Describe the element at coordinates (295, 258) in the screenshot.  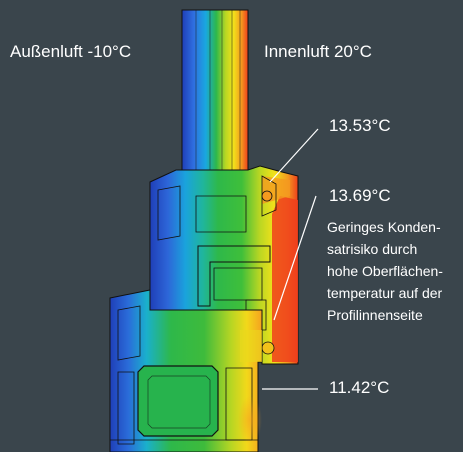
I see `leader-line-mid` at that location.